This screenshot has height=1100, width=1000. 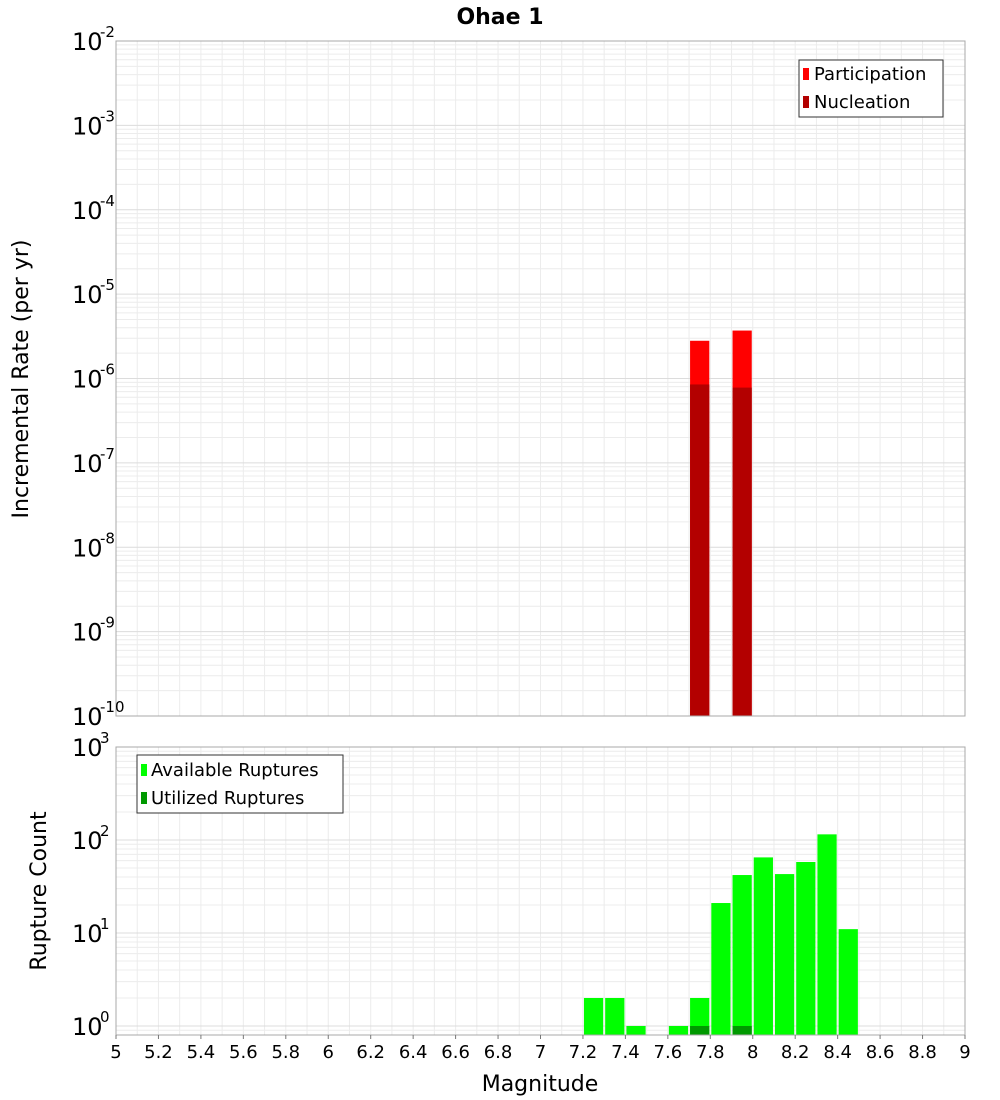 What do you see at coordinates (710, 1052) in the screenshot?
I see `x-tick-label: 7.8` at bounding box center [710, 1052].